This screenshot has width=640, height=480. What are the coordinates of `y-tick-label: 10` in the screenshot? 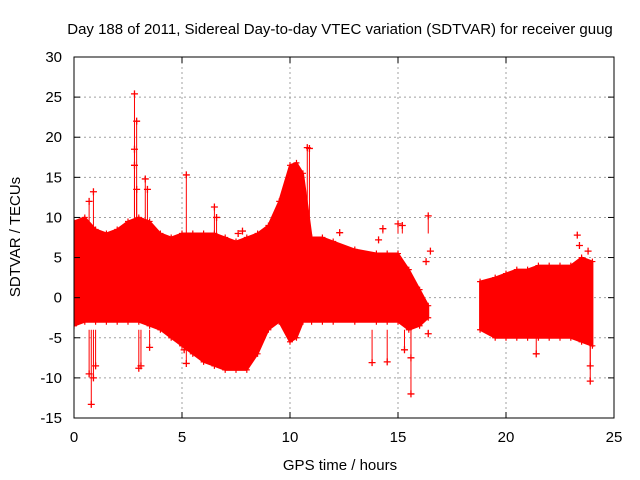 It's located at (53, 217).